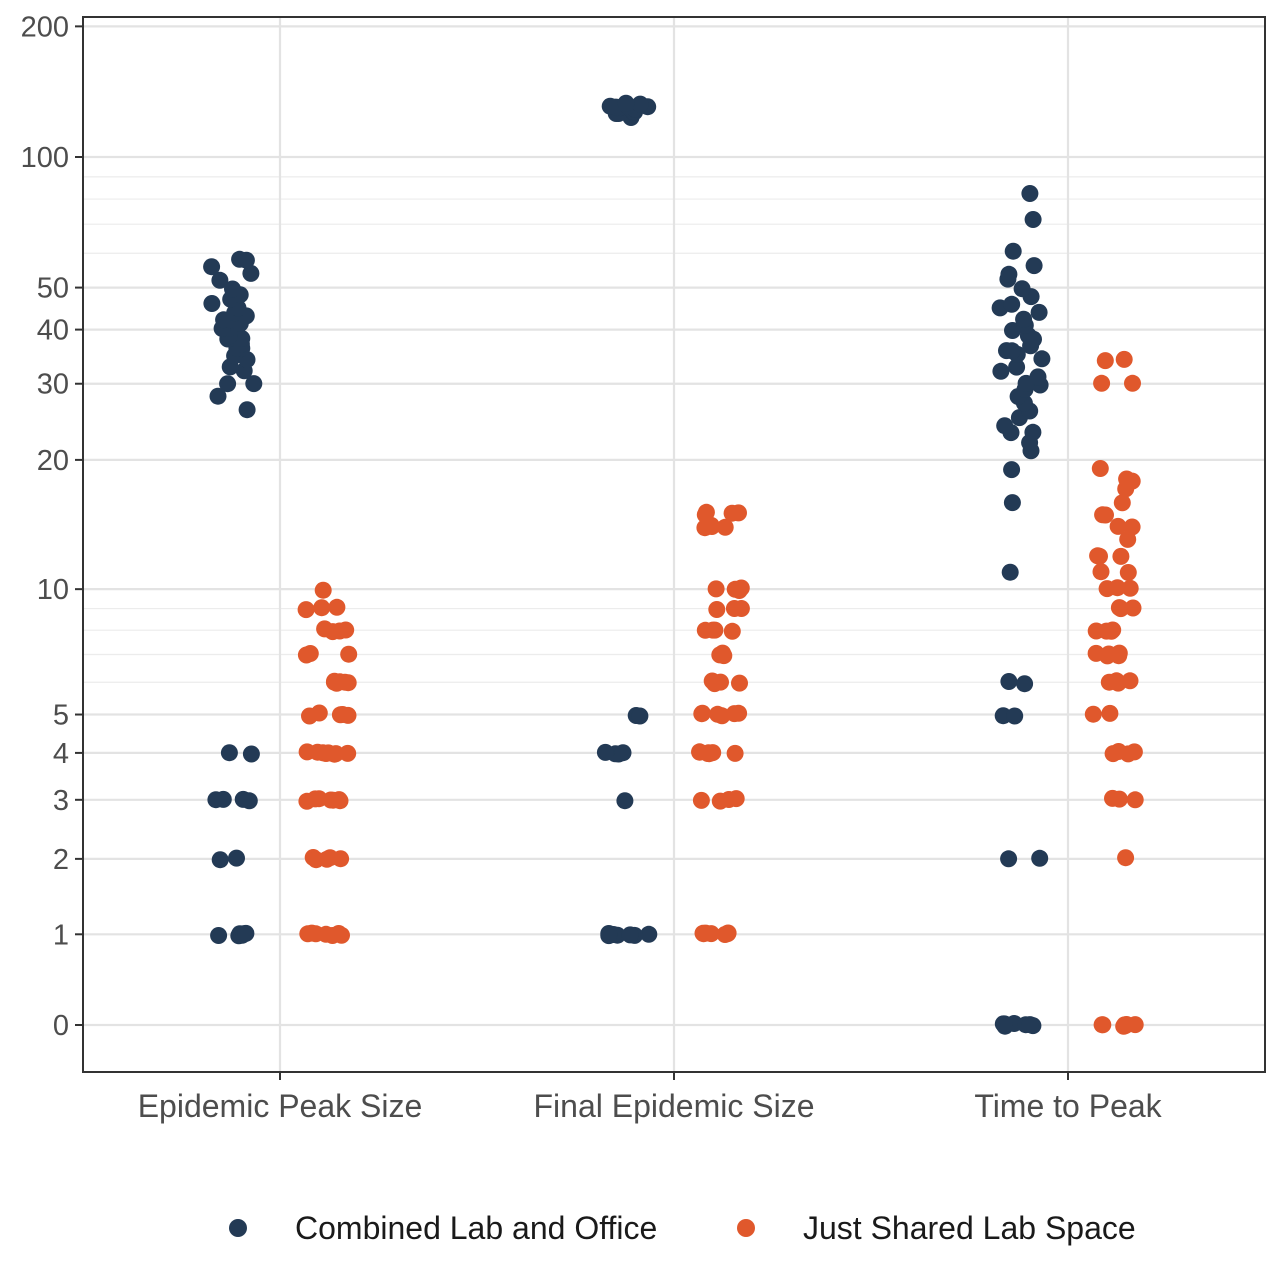 Image resolution: width=1280 pixels, height=1265 pixels. I want to click on x-category-label: Time to Peak, so click(1068, 1106).